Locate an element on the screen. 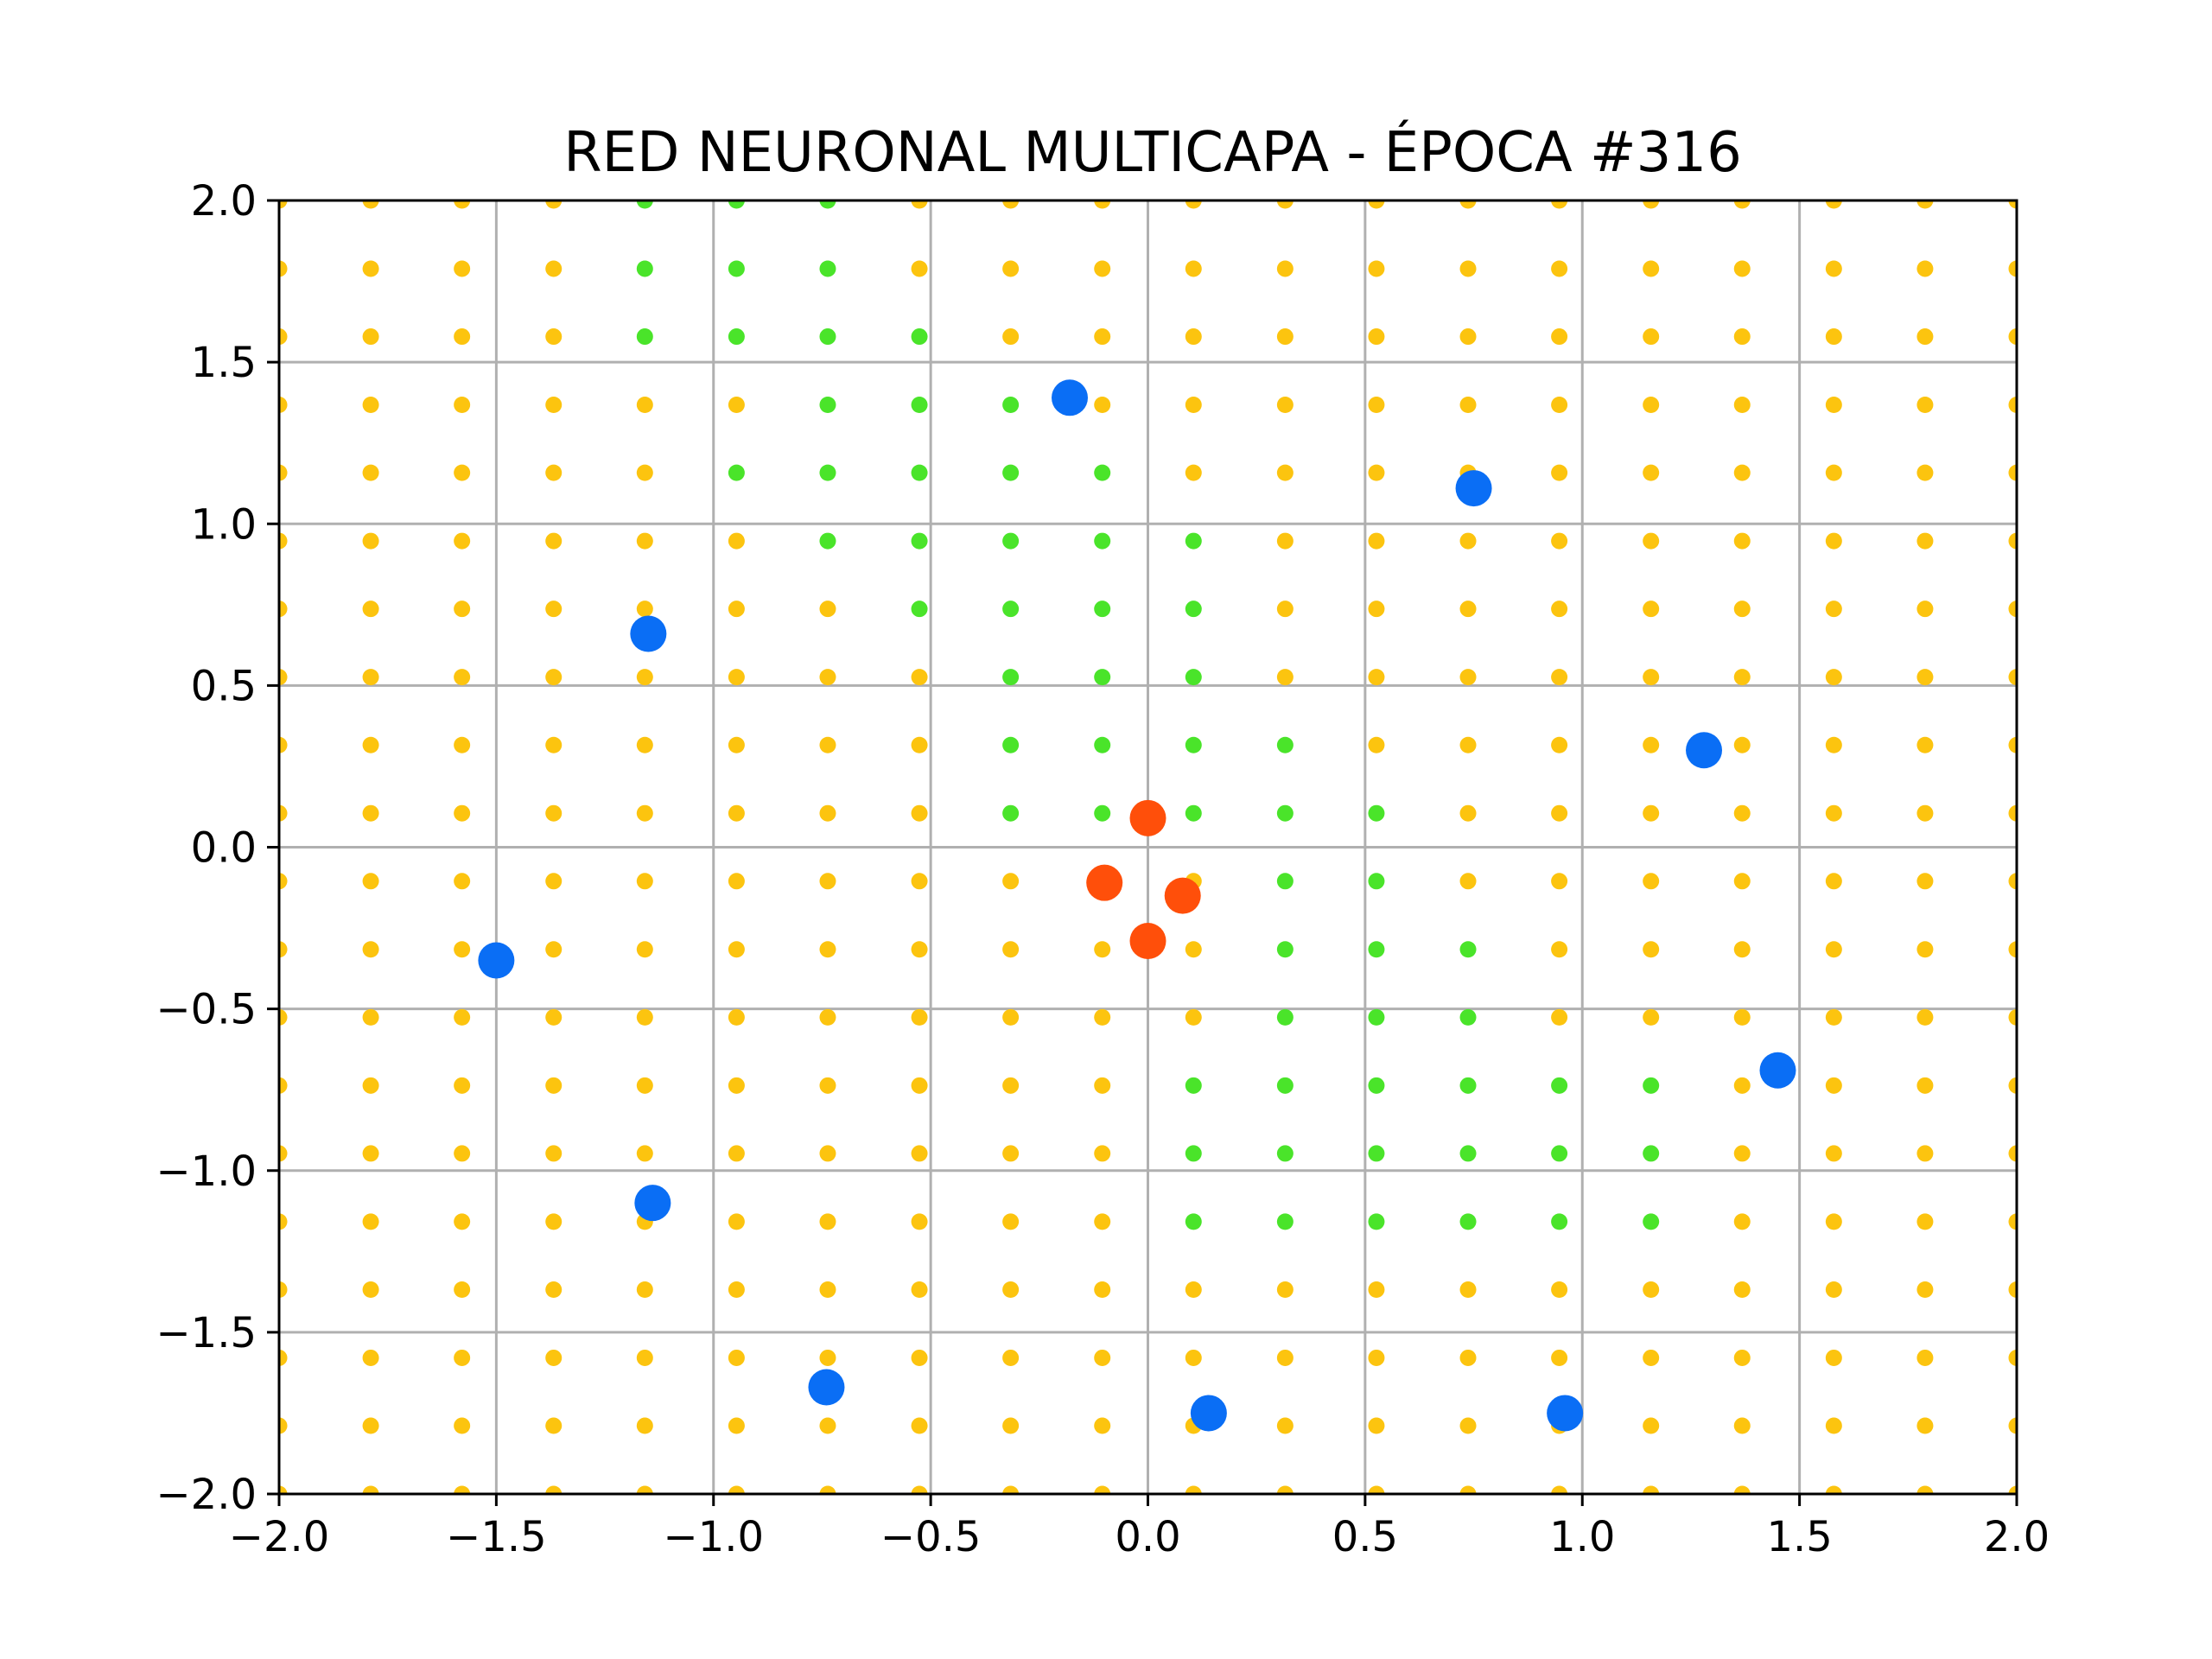 The image size is (2212, 1659). x-tick-label: 1.0 is located at coordinates (1582, 1537).